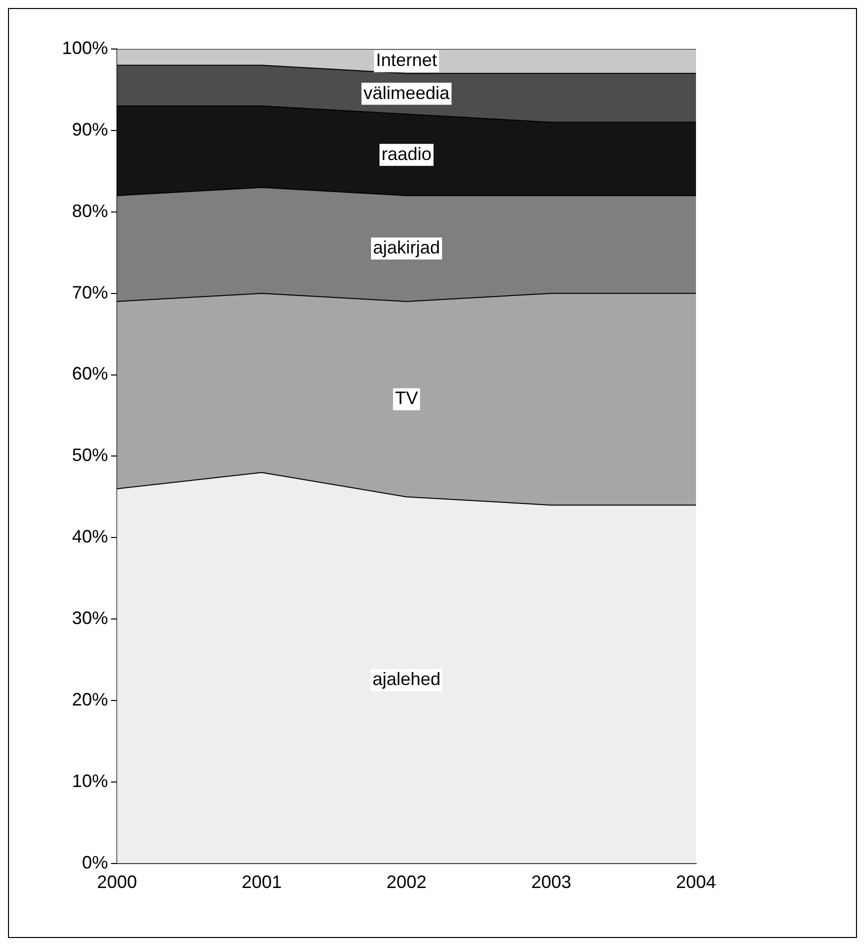 This screenshot has width=865, height=946. I want to click on y-tick-label: 40%, so click(90, 536).